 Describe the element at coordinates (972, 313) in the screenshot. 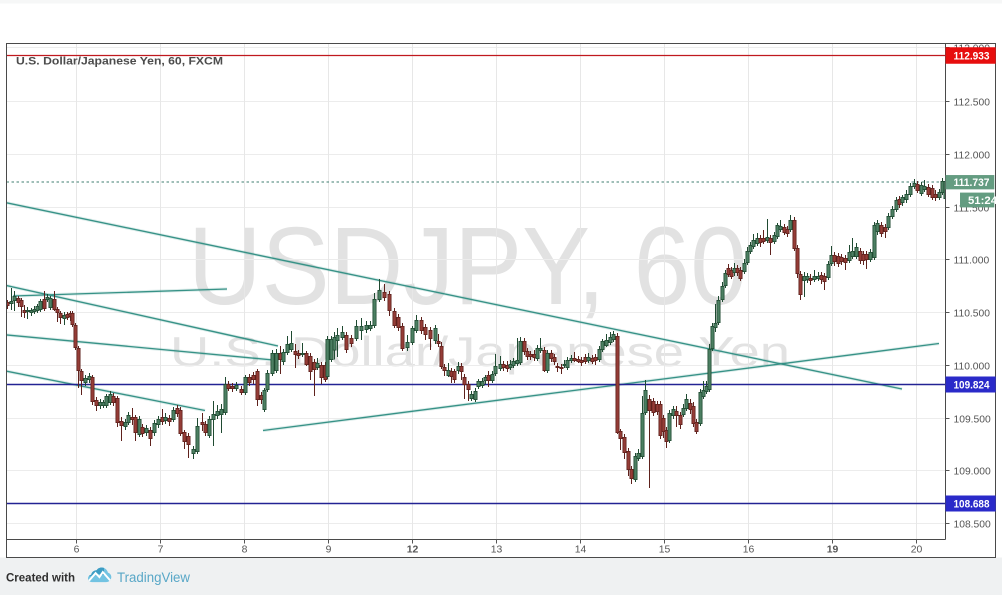

I see `svg-text: 110.500` at that location.